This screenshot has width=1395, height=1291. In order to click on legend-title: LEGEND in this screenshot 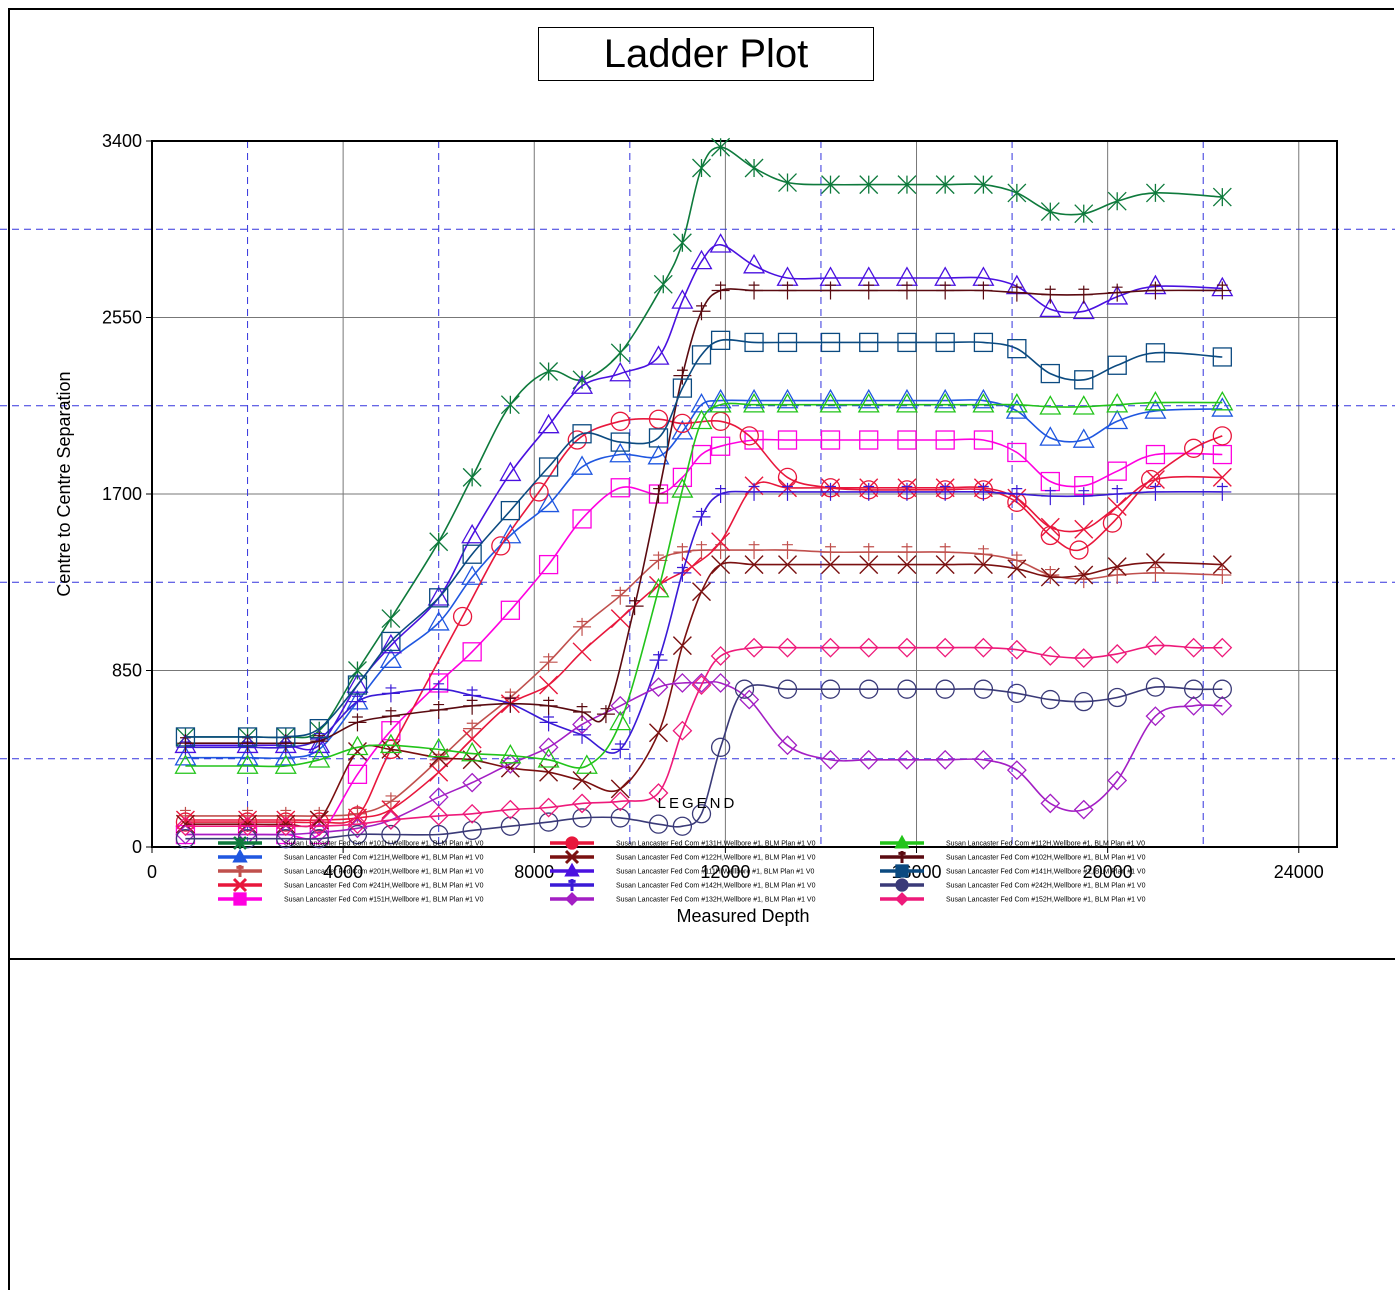, I will do `click(697, 803)`.